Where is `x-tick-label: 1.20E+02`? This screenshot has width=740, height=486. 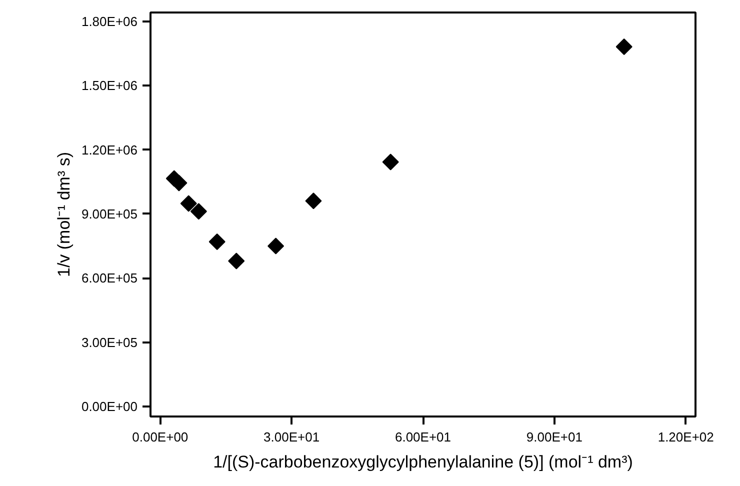
x-tick-label: 1.20E+02 is located at coordinates (686, 437).